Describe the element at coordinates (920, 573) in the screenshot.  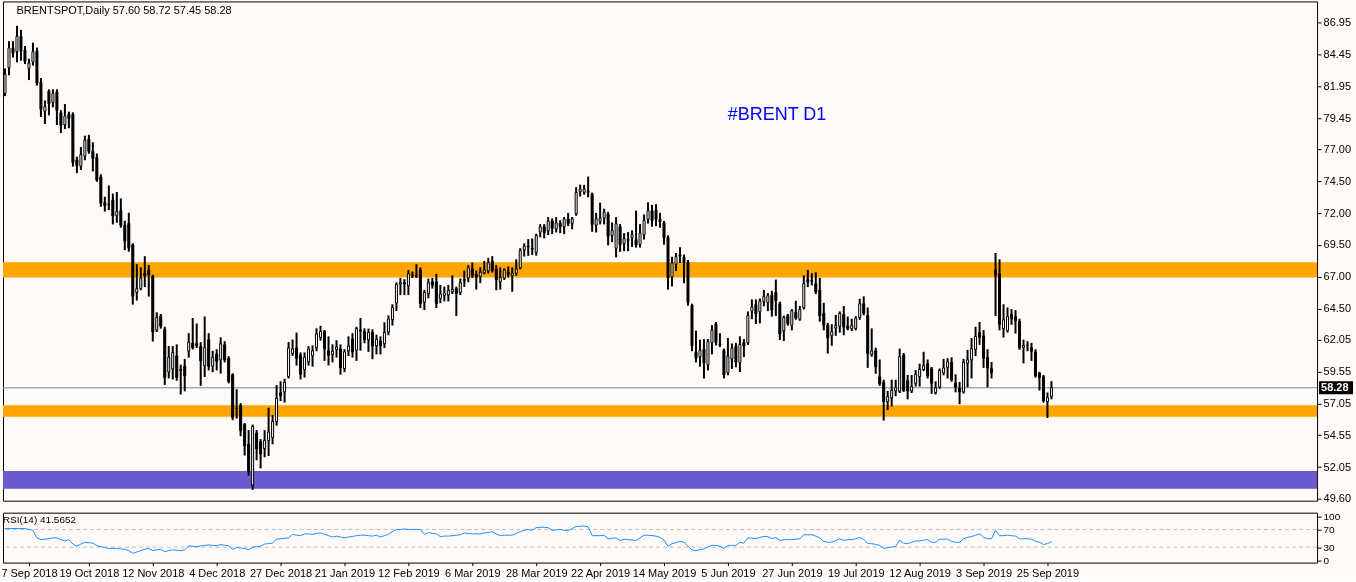
I see `x-tick-label: 12 Aug 2019` at that location.